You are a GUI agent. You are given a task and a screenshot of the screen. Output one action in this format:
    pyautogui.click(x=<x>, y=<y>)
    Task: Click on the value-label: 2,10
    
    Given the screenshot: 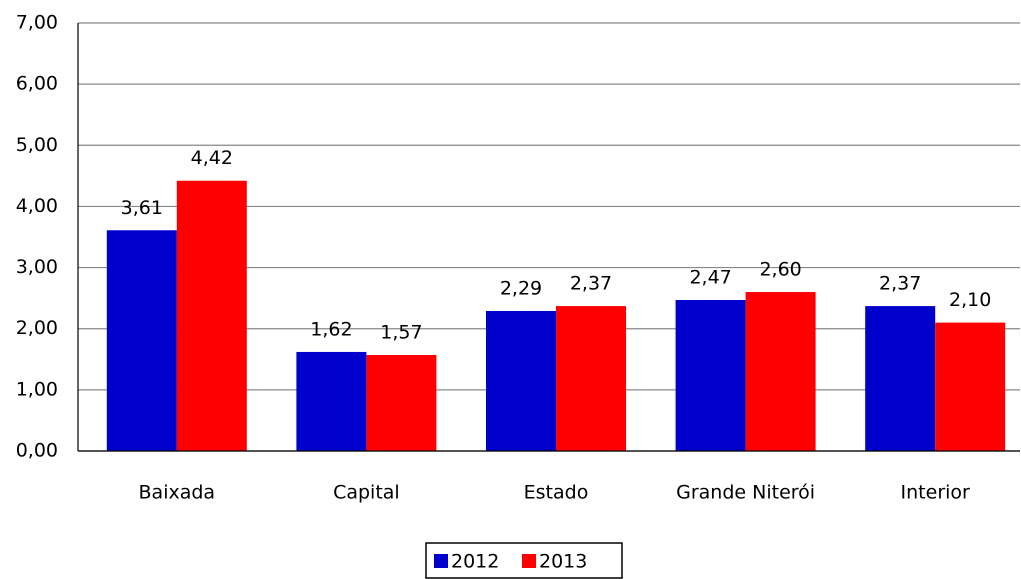 What is the action you would take?
    pyautogui.click(x=970, y=300)
    